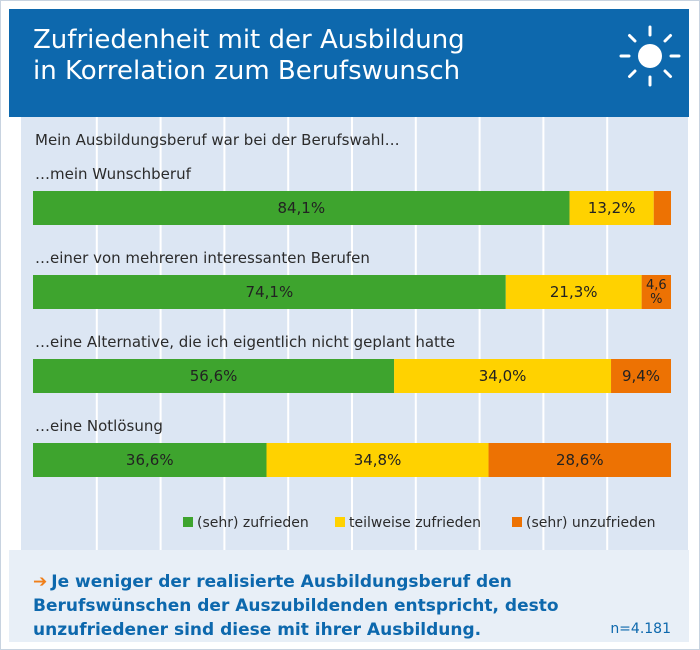 The image size is (700, 650). What do you see at coordinates (517, 522) in the screenshot?
I see `legend-swatch-dissatisfied` at bounding box center [517, 522].